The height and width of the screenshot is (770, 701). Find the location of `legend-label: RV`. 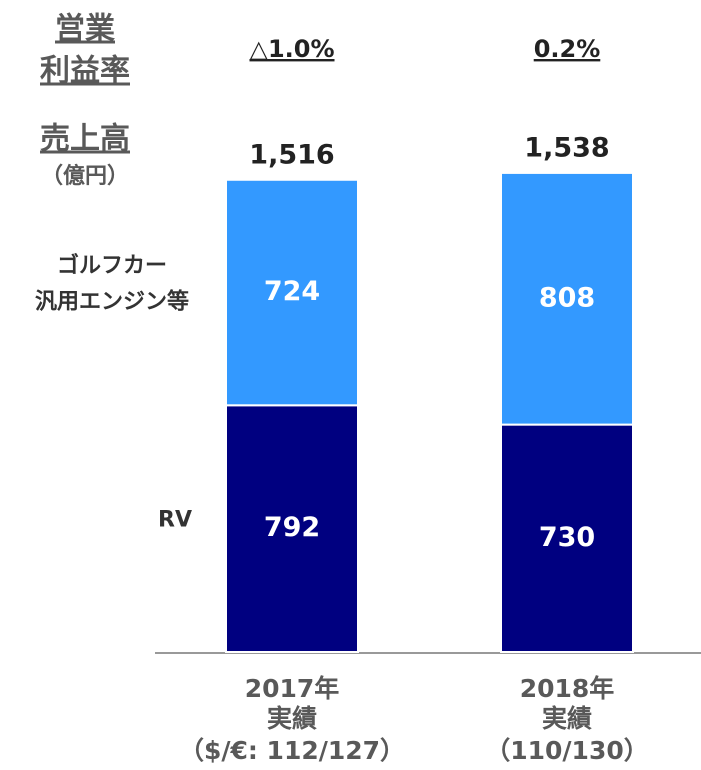

legend-label: RV is located at coordinates (175, 520).